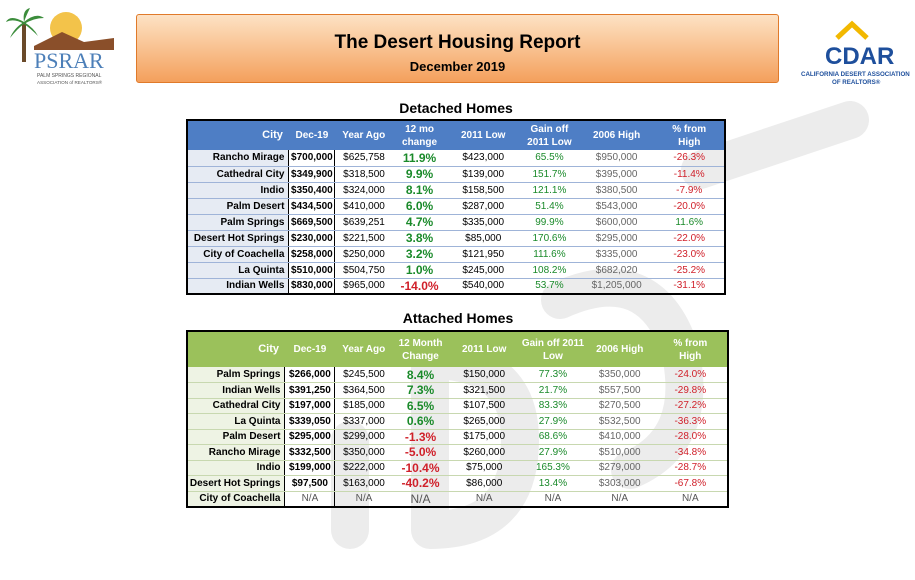 The image size is (915, 580). What do you see at coordinates (690, 483) in the screenshot?
I see `pct-from-high-cell: -67.8%` at bounding box center [690, 483].